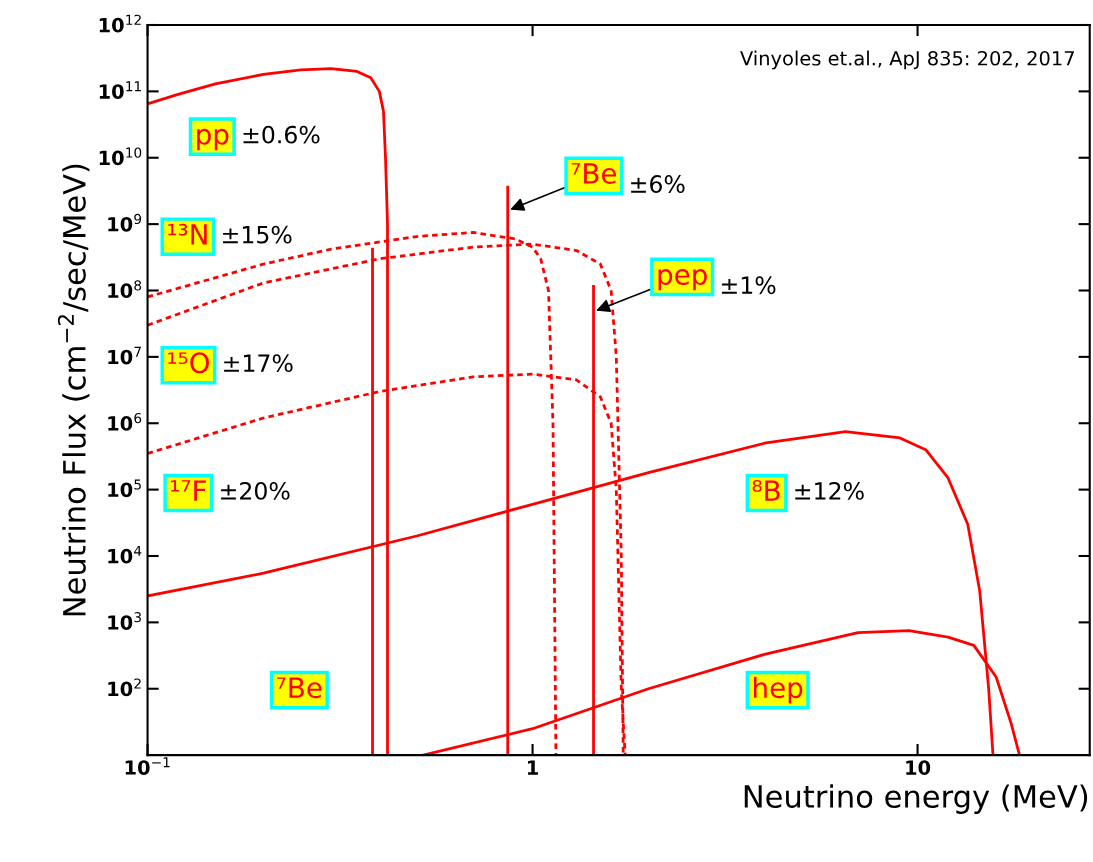 This screenshot has height=862, width=1093. Describe the element at coordinates (230, 363) in the screenshot. I see `annotation: ¹⁵O ±17%` at that location.